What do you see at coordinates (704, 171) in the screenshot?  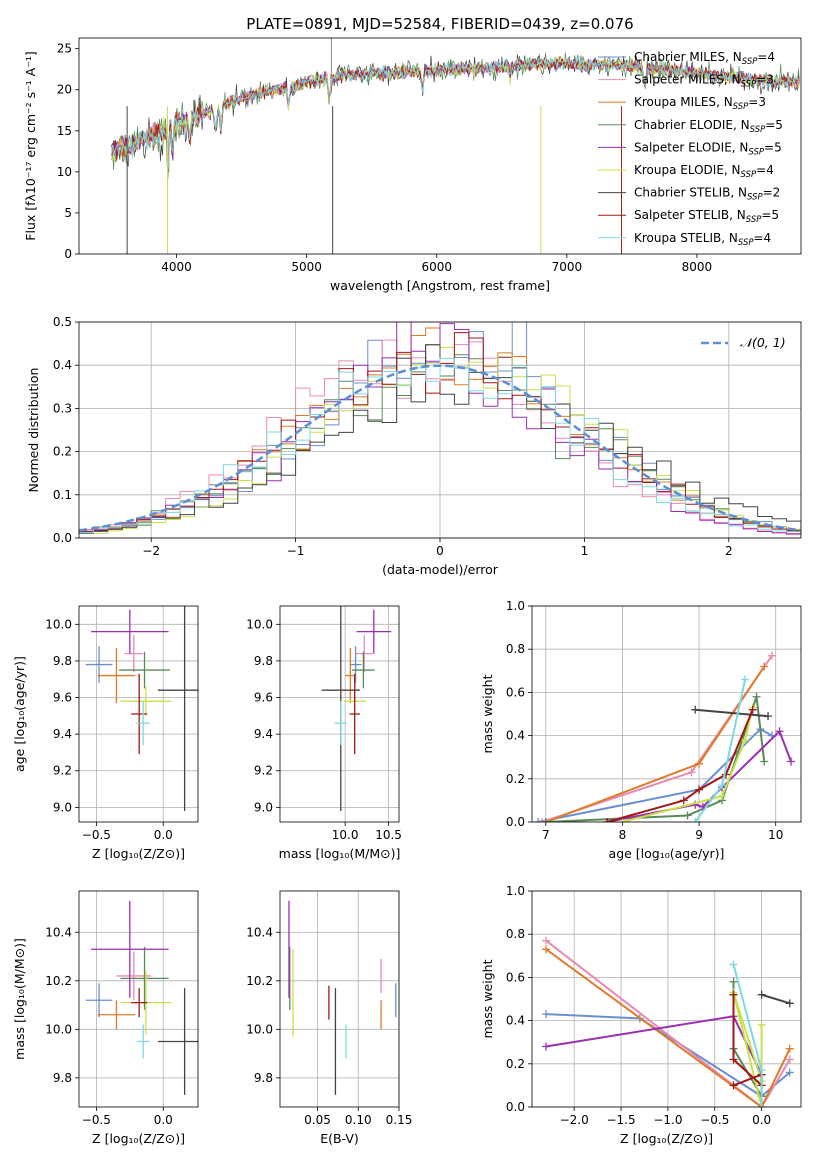 I see `legend-label: Kroupa ELODIE, NSSP=4` at bounding box center [704, 171].